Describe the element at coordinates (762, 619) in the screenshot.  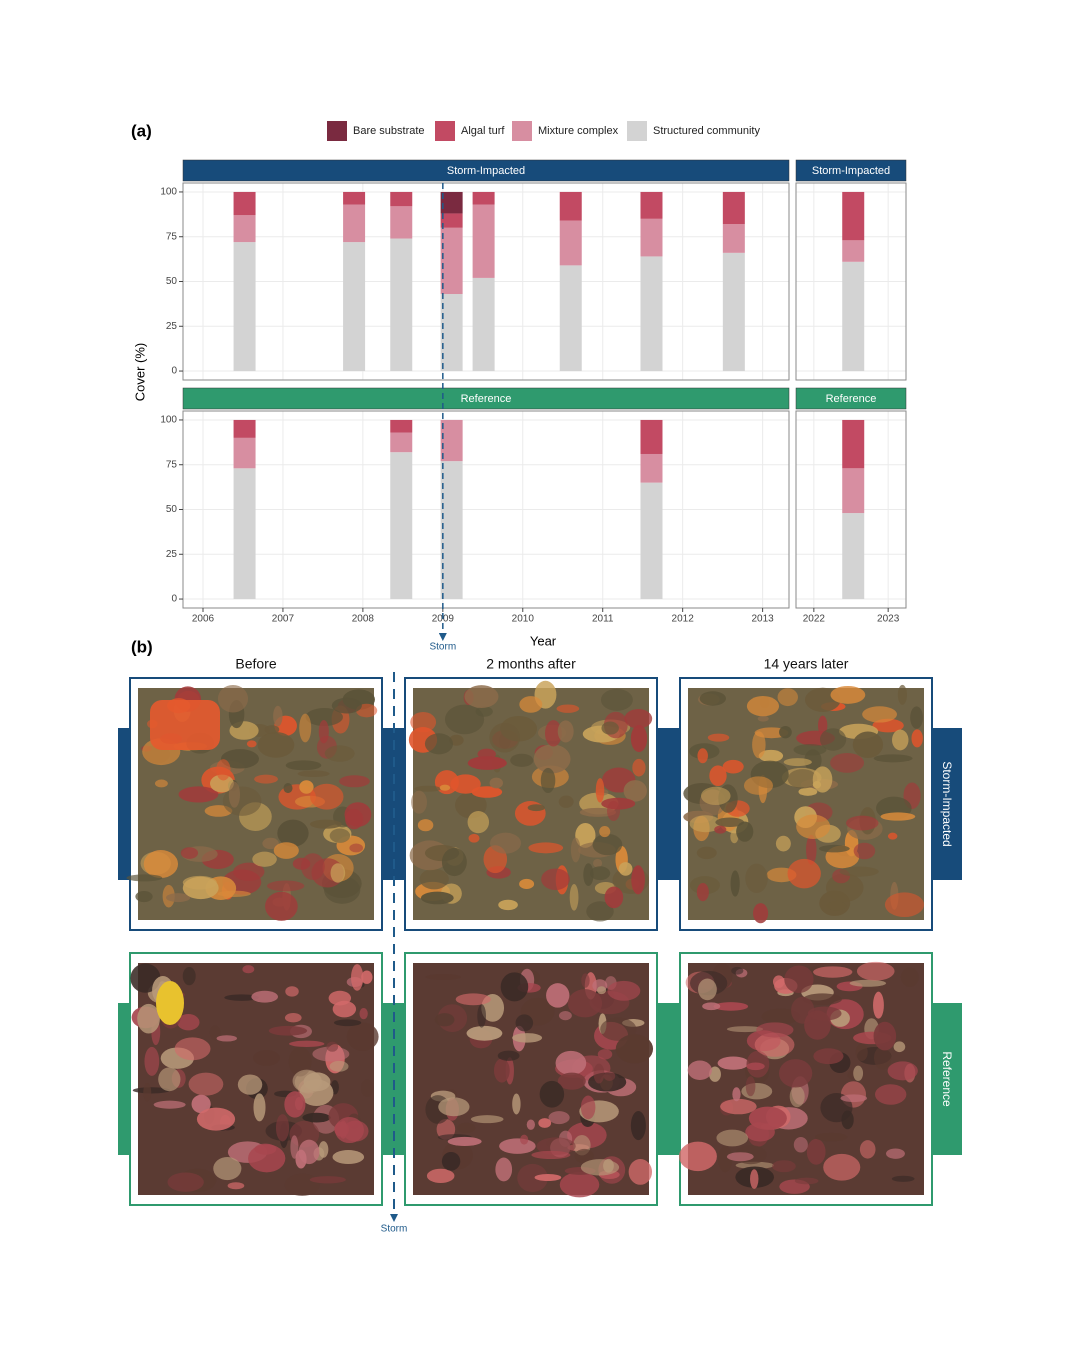
I see `x-tick-label: 2013` at that location.